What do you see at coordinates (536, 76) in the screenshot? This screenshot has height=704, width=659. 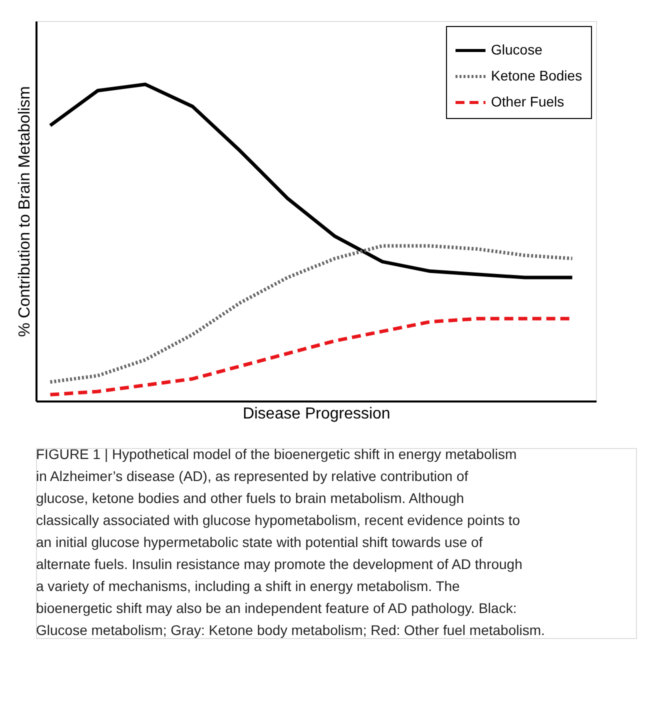 I see `legend-label: Ketone Bodies` at bounding box center [536, 76].